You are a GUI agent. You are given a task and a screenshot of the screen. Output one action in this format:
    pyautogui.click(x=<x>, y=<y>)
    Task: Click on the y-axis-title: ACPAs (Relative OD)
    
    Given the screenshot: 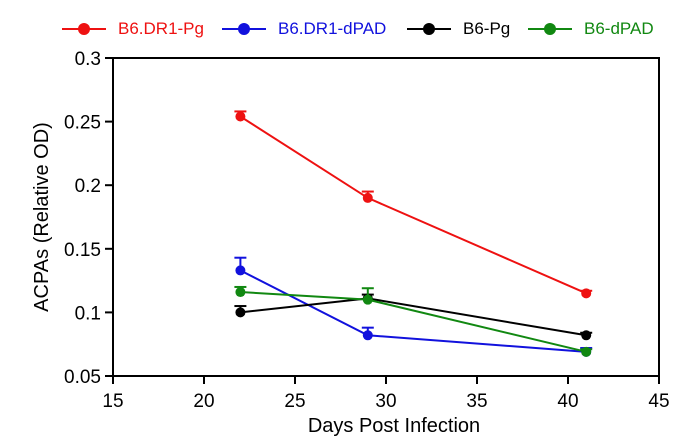 What is the action you would take?
    pyautogui.click(x=42, y=217)
    